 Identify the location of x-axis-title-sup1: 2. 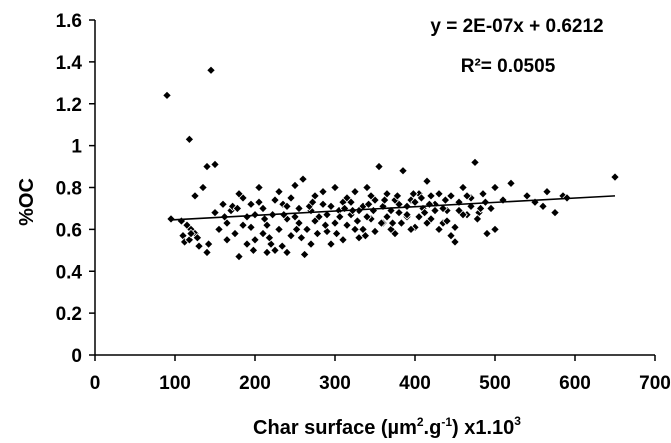
(420, 422).